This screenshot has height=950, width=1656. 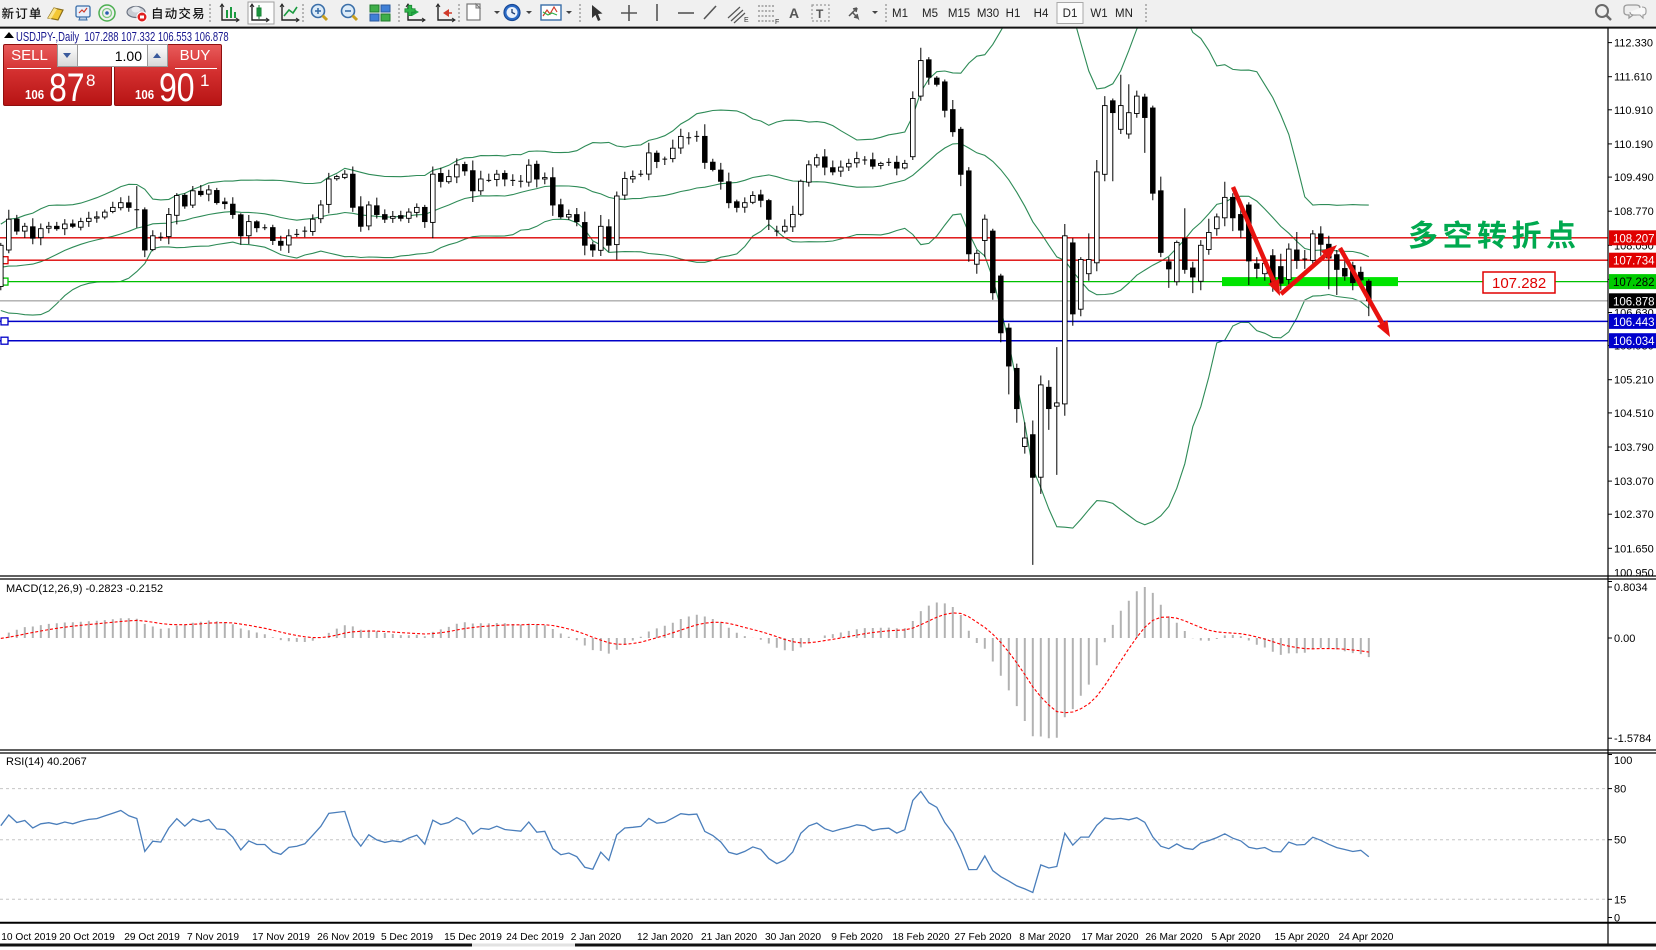 What do you see at coordinates (988, 14) in the screenshot?
I see `svg-text: M30` at bounding box center [988, 14].